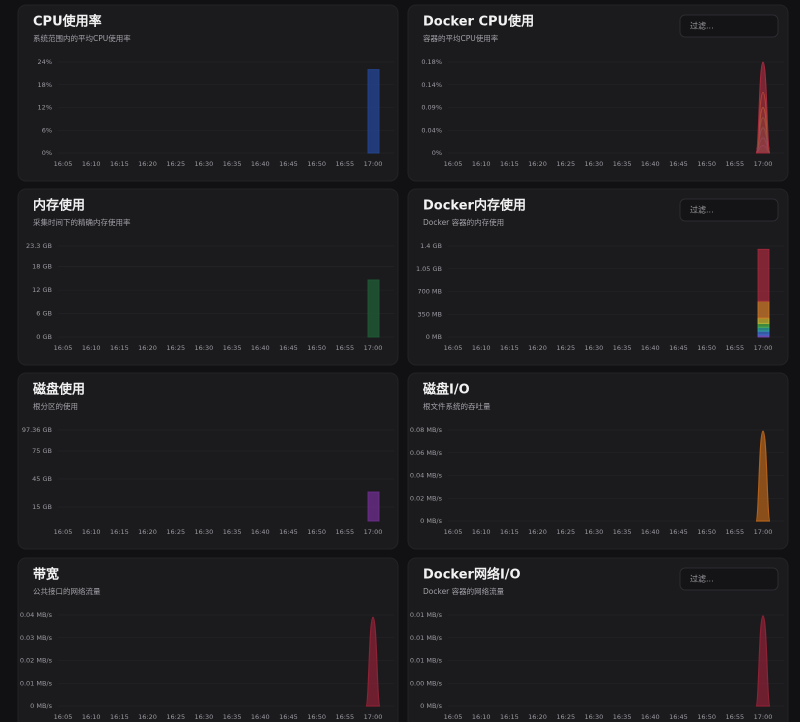  I want to click on y-tick-label: 0.01 MB/s, so click(426, 661).